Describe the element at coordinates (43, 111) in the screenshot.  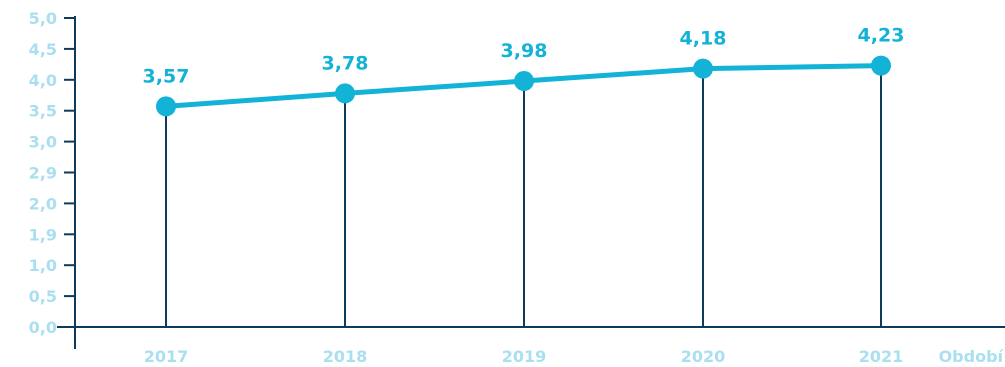
I see `y-tick-label: 3,5` at that location.